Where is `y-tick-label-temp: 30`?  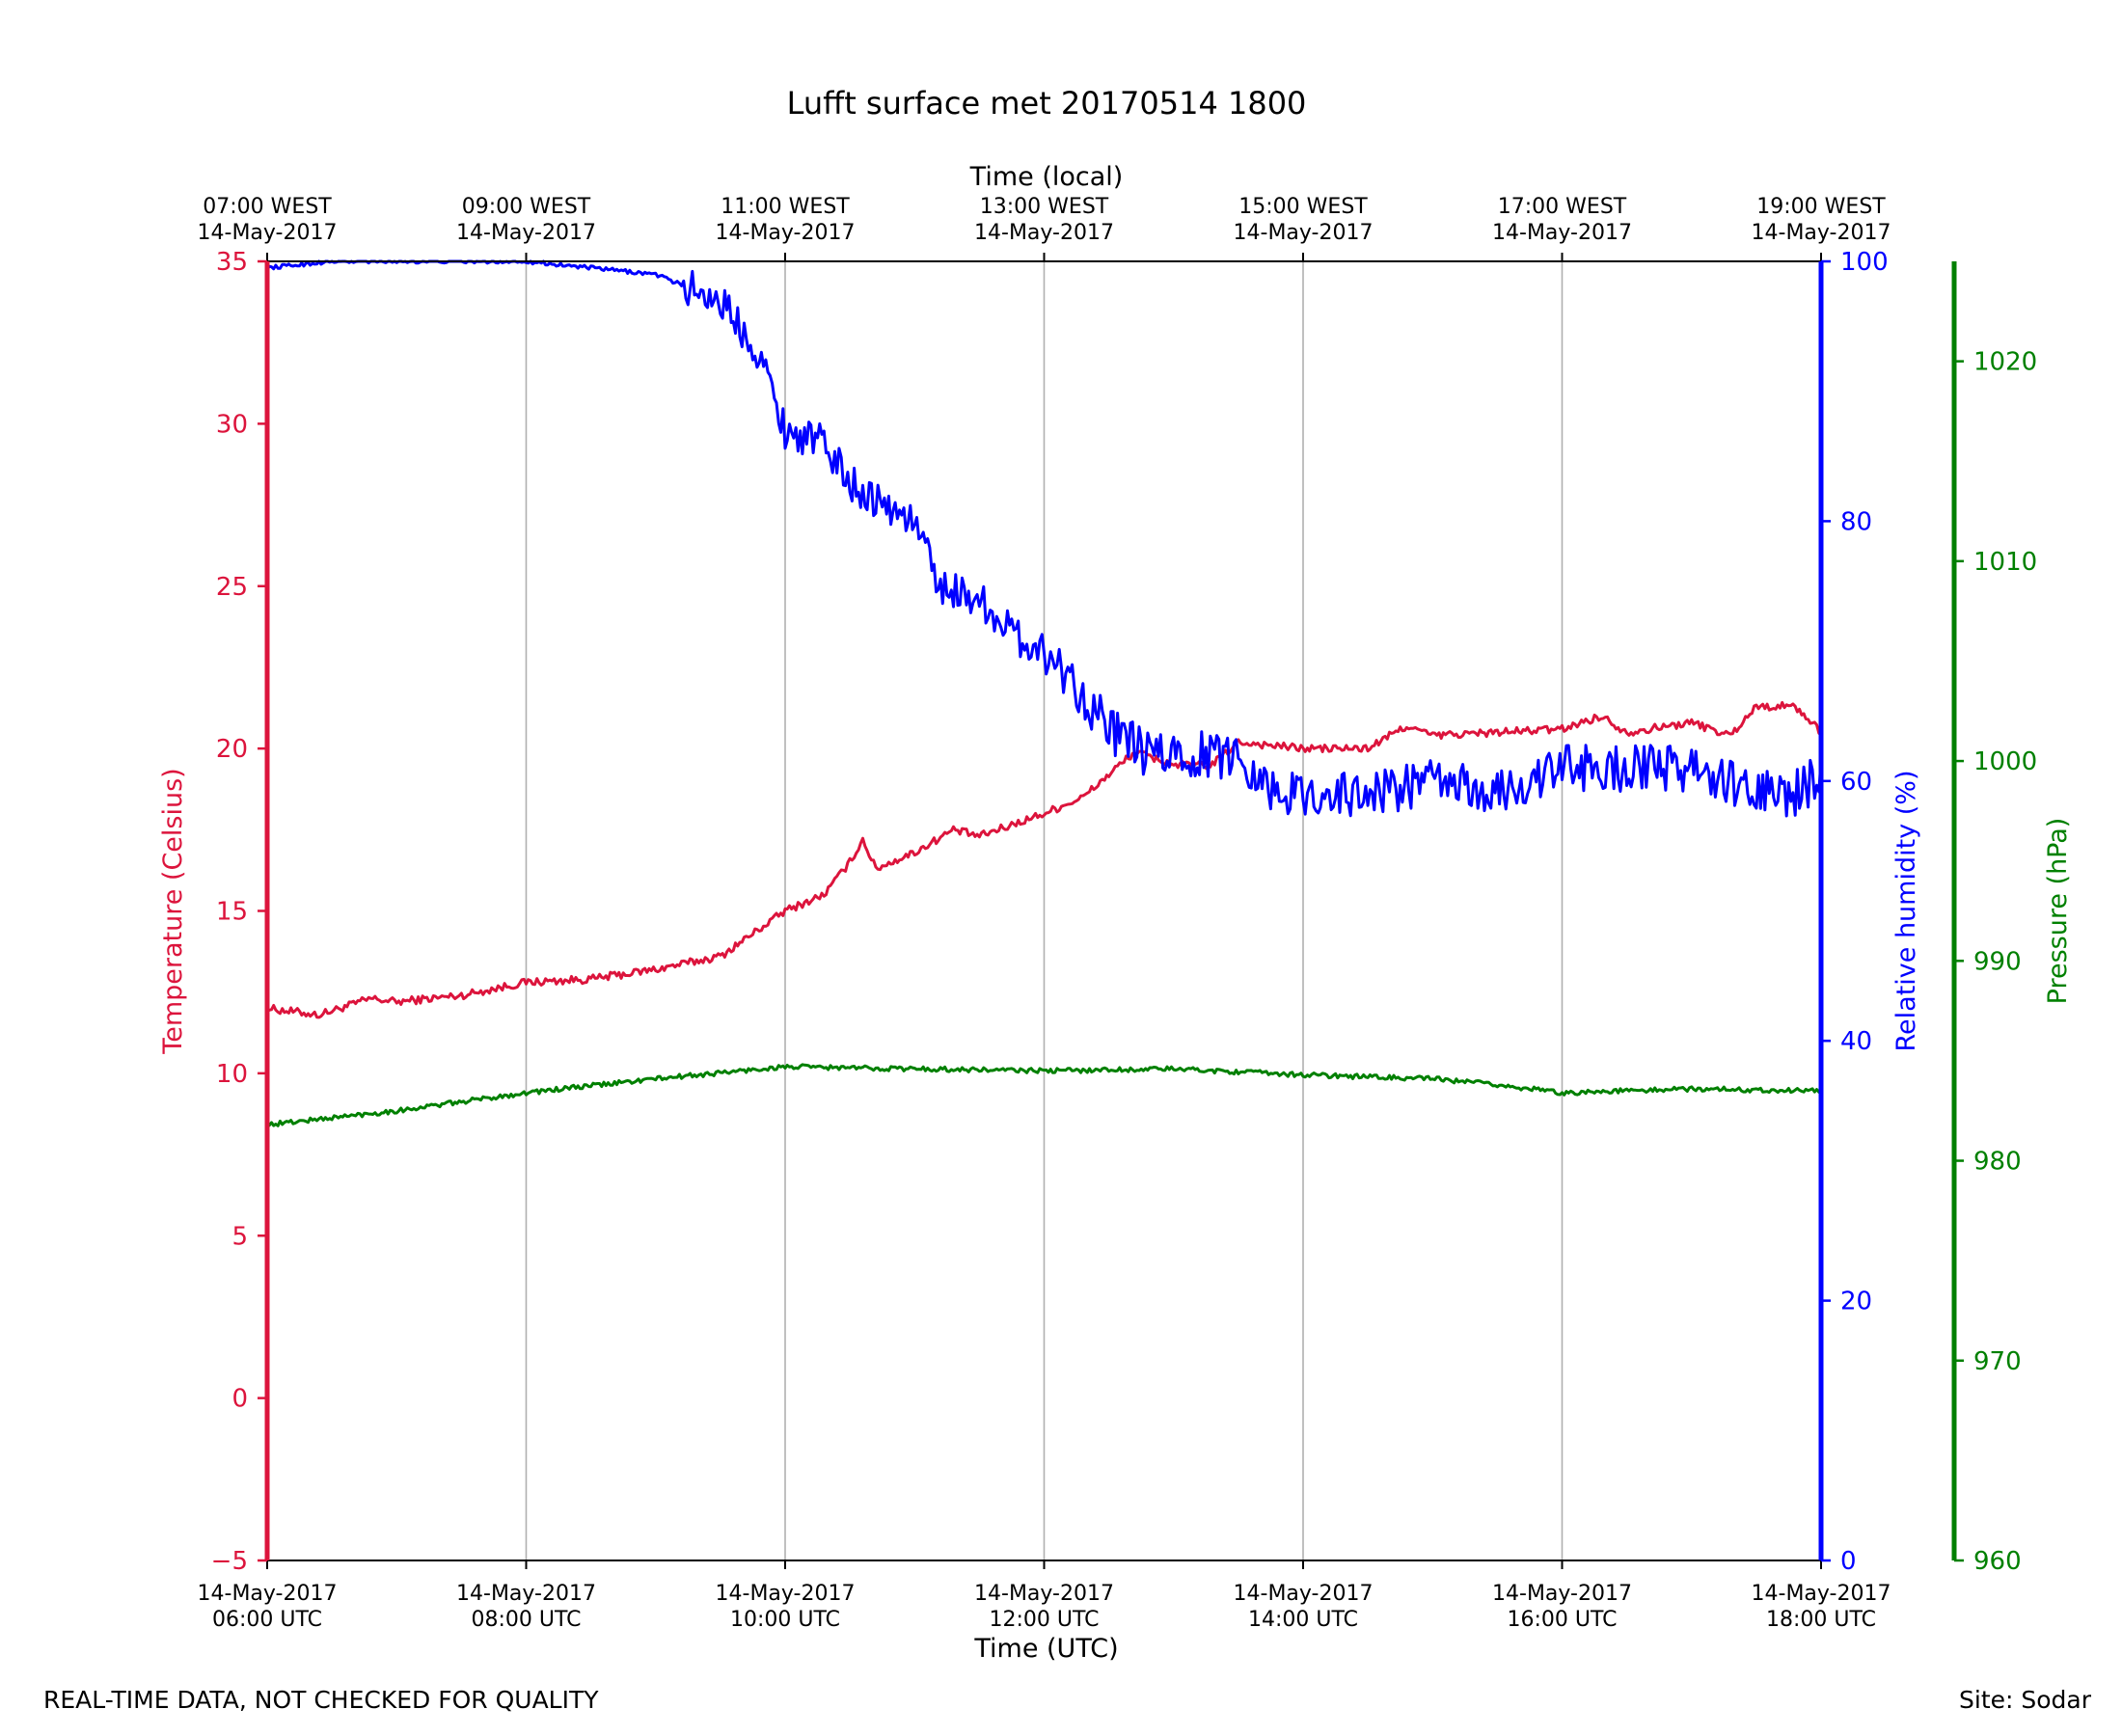 y-tick-label-temp: 30 is located at coordinates (232, 424).